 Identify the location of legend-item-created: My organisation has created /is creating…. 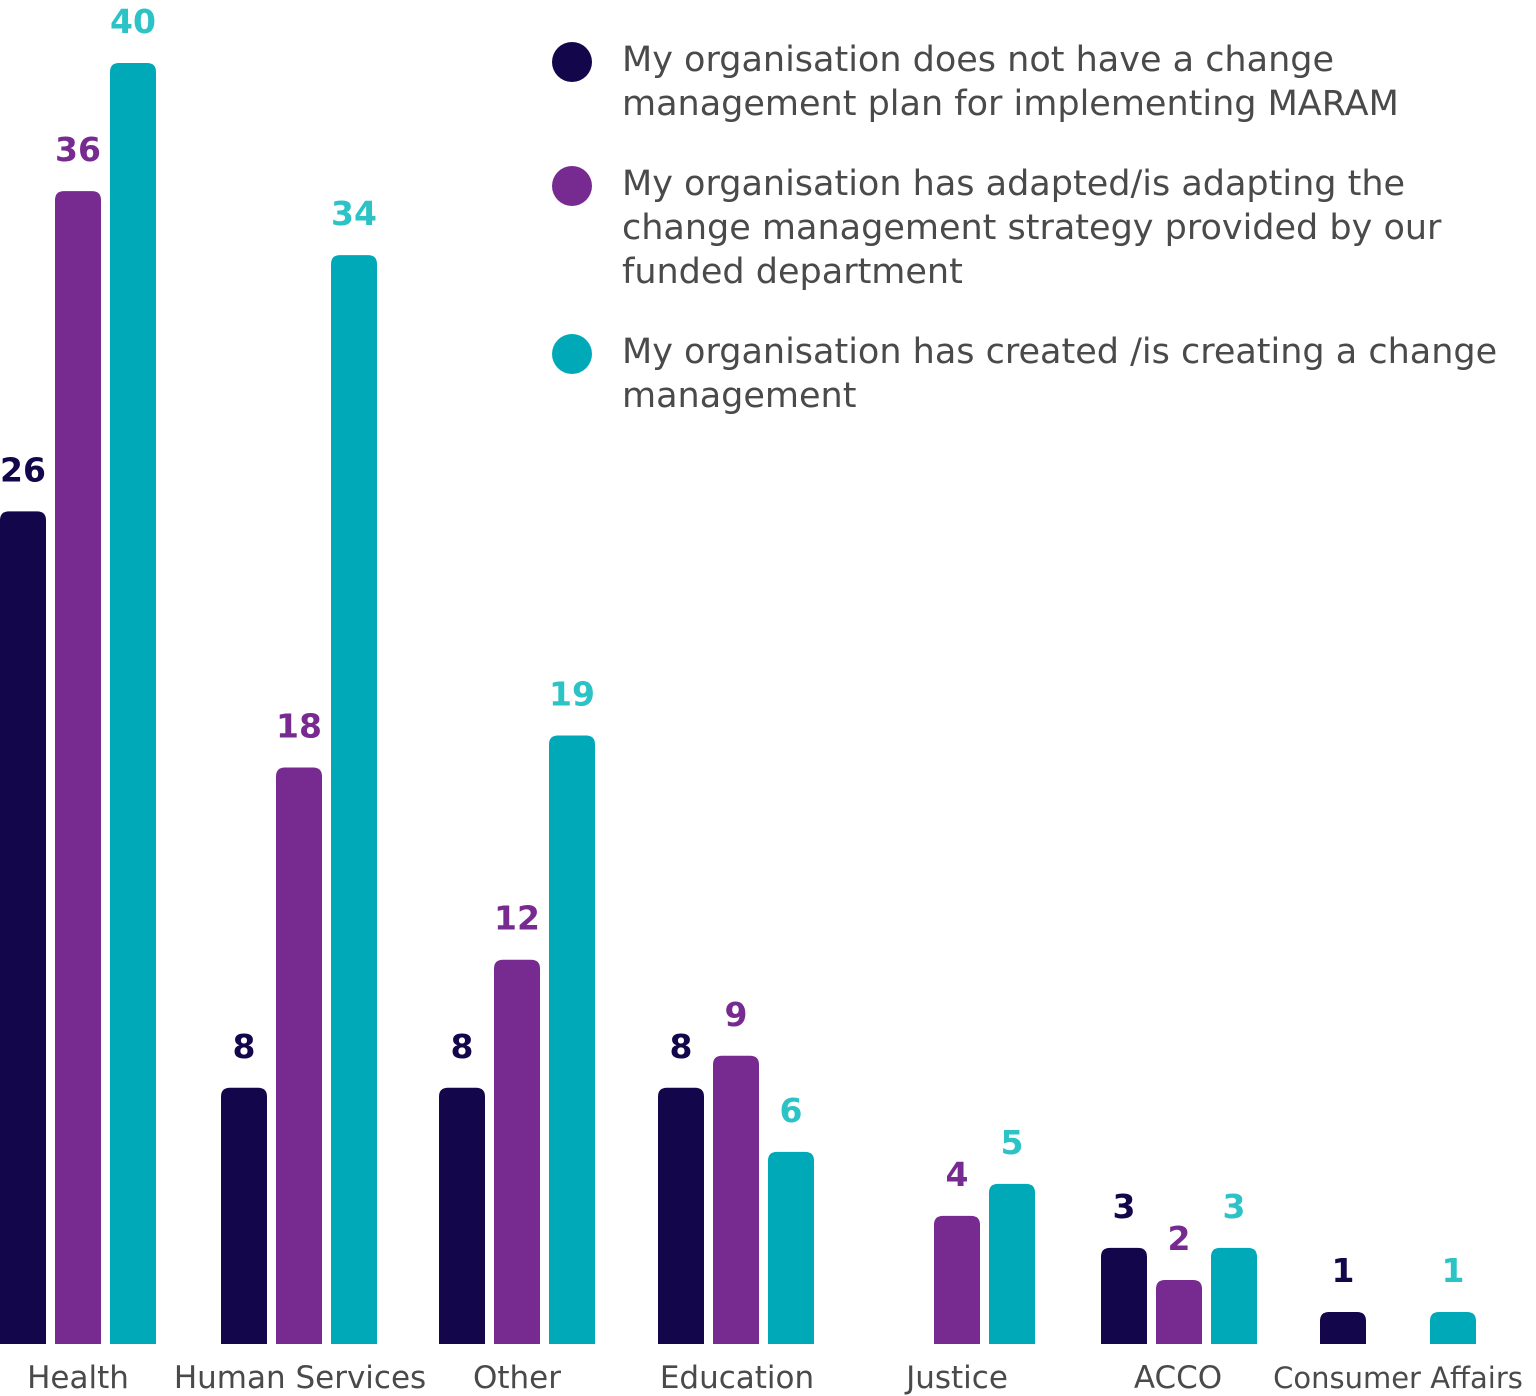
(1032, 374).